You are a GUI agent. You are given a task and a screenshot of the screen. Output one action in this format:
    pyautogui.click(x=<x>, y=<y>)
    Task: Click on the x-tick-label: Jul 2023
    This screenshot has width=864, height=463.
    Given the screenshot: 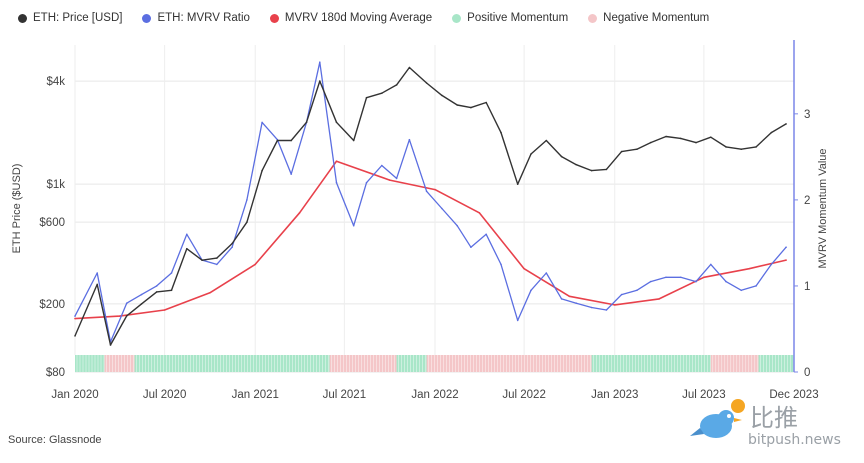 What is the action you would take?
    pyautogui.click(x=703, y=395)
    